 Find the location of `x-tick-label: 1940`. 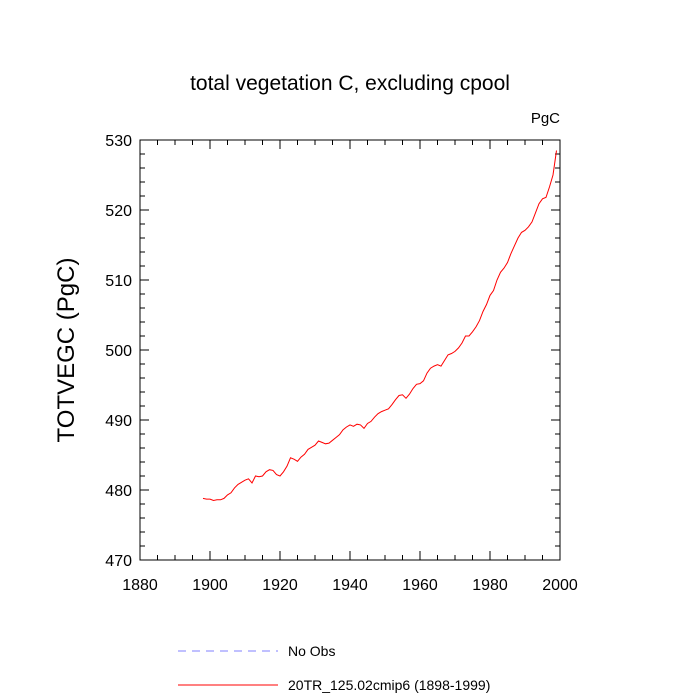

x-tick-label: 1940 is located at coordinates (350, 585).